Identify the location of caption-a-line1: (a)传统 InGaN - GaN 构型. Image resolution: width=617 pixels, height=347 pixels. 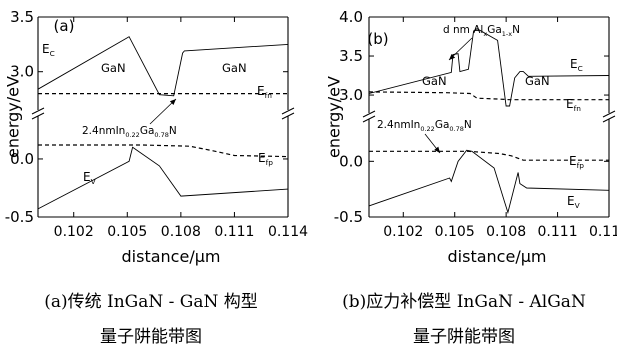
(151, 302).